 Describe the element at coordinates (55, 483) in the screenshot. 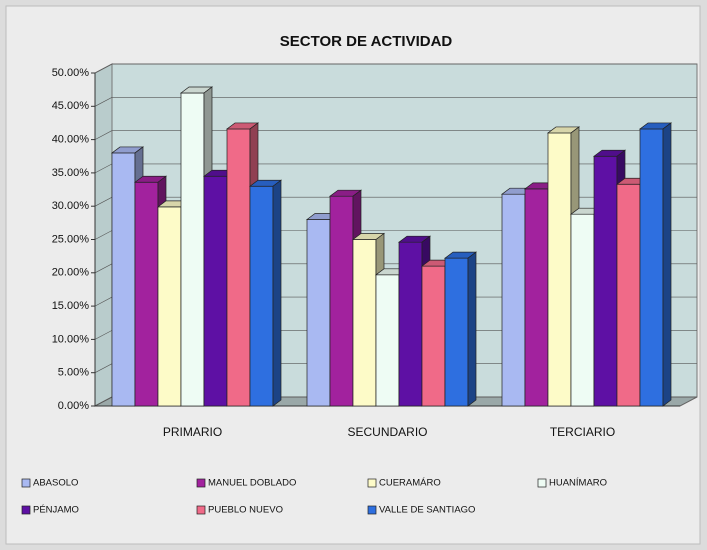

I see `legend-label: ABASOLO` at that location.